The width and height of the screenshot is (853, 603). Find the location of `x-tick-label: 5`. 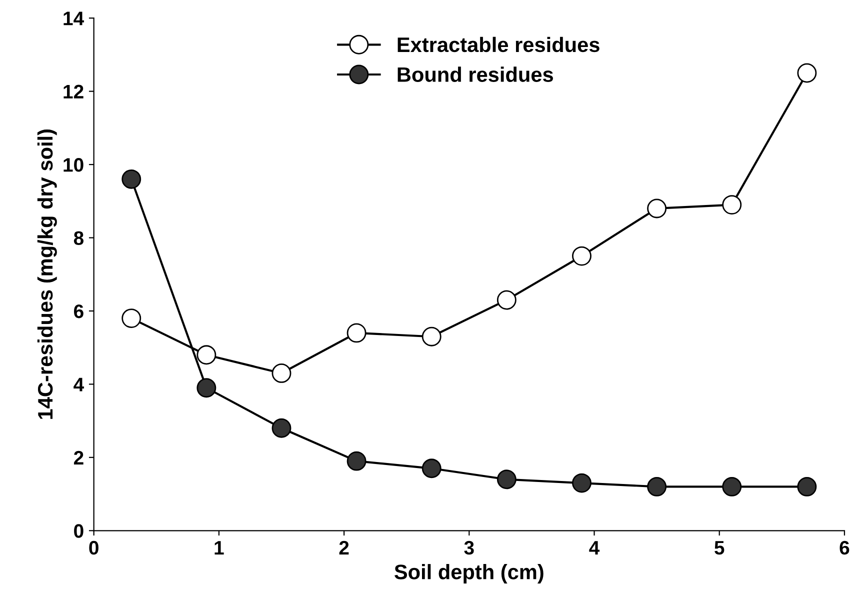

x-tick-label: 5 is located at coordinates (719, 548).